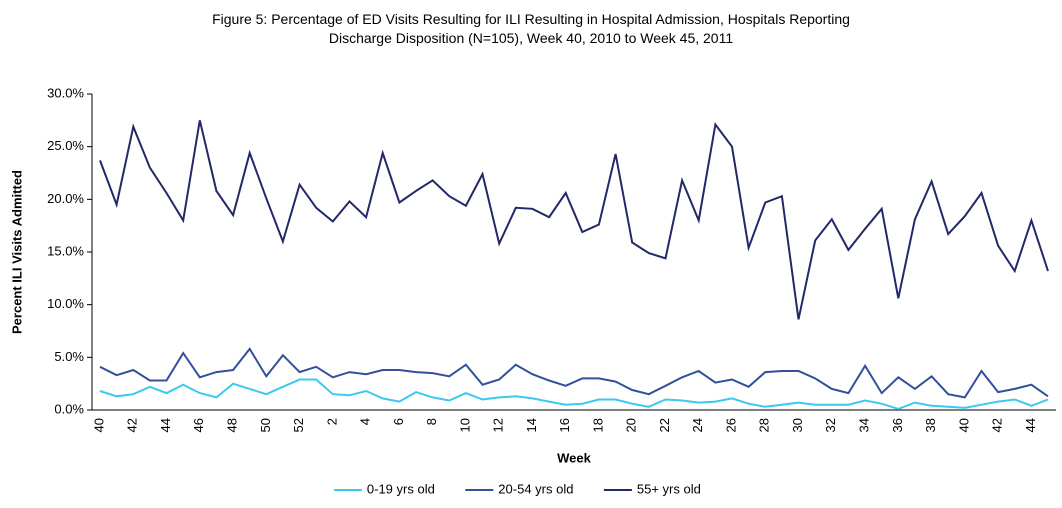 Image resolution: width=1062 pixels, height=508 pixels. What do you see at coordinates (664, 425) in the screenshot?
I see `x-tick-label: 22` at bounding box center [664, 425].